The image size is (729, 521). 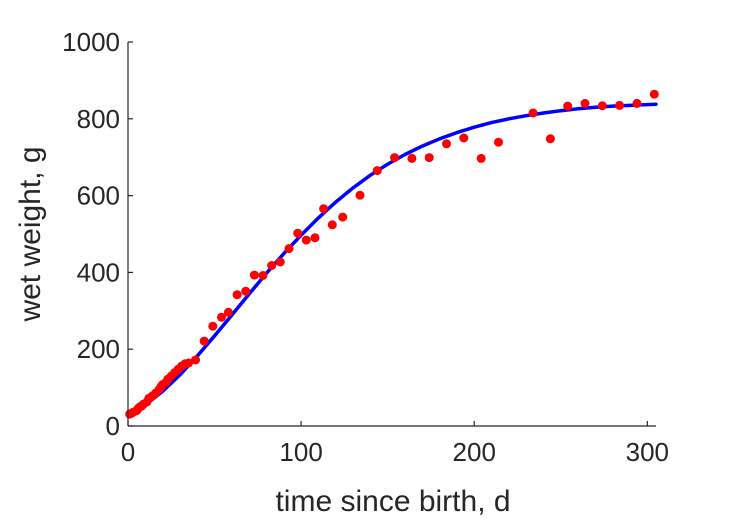 I want to click on x-ticks: 0 100 200 300, so click(x=395, y=444).